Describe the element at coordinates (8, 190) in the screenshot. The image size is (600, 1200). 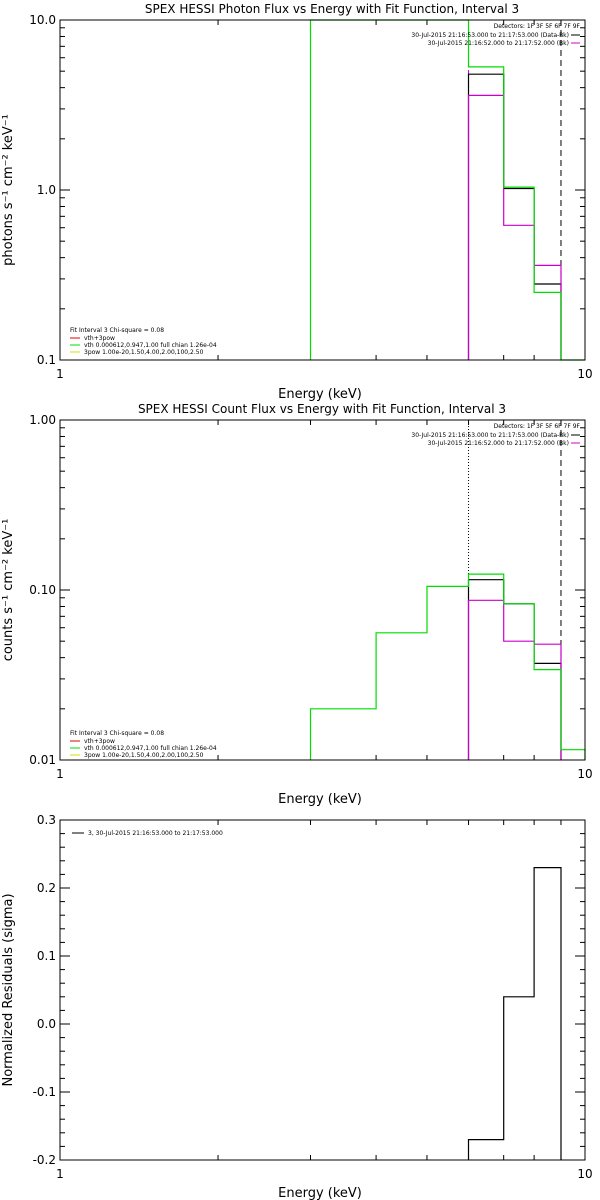
I see `panel1-ylabel: photons s⁻¹ cm⁻² keV⁻¹` at that location.